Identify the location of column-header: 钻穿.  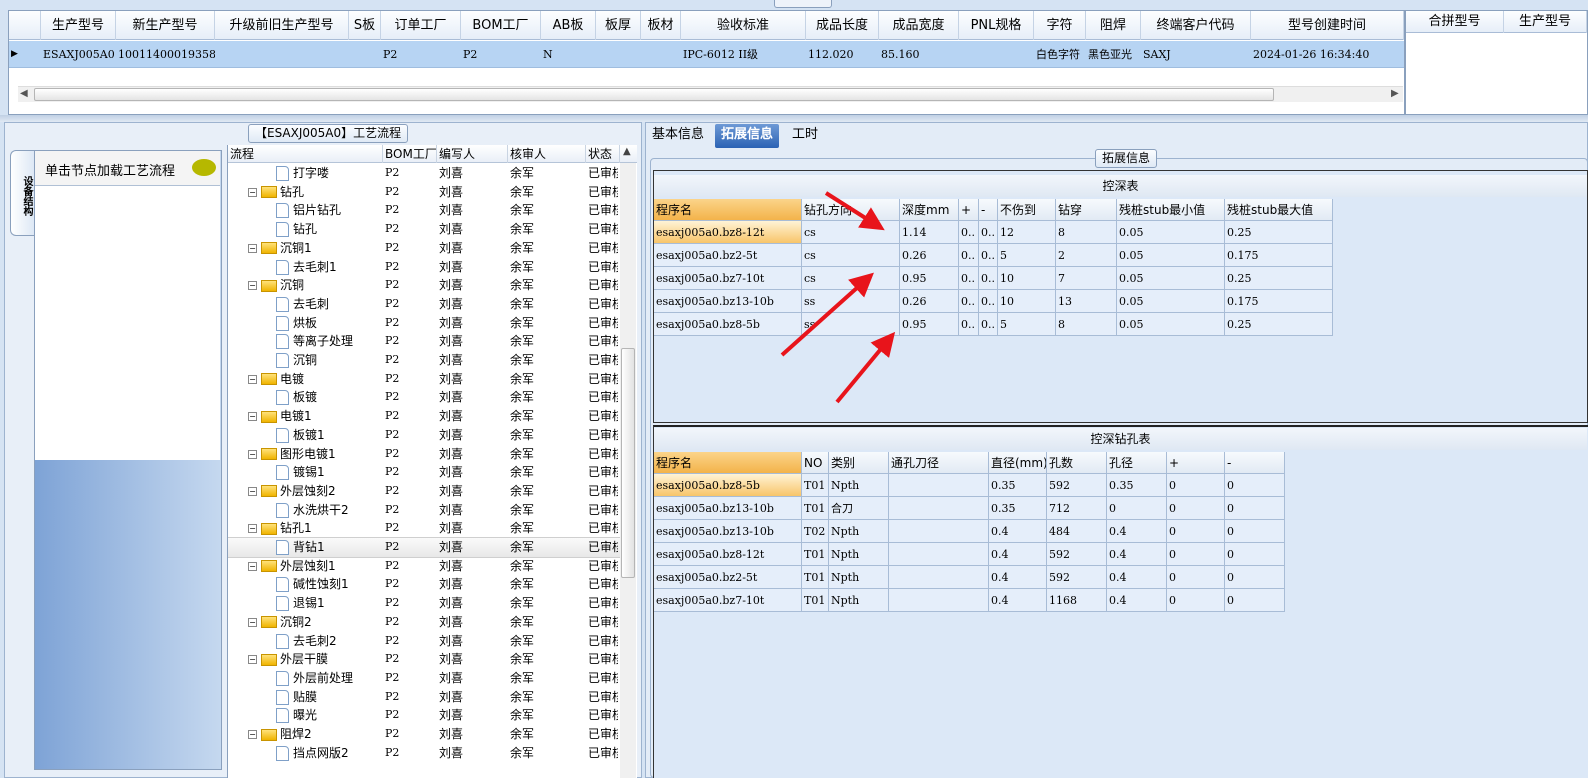
(1086, 210).